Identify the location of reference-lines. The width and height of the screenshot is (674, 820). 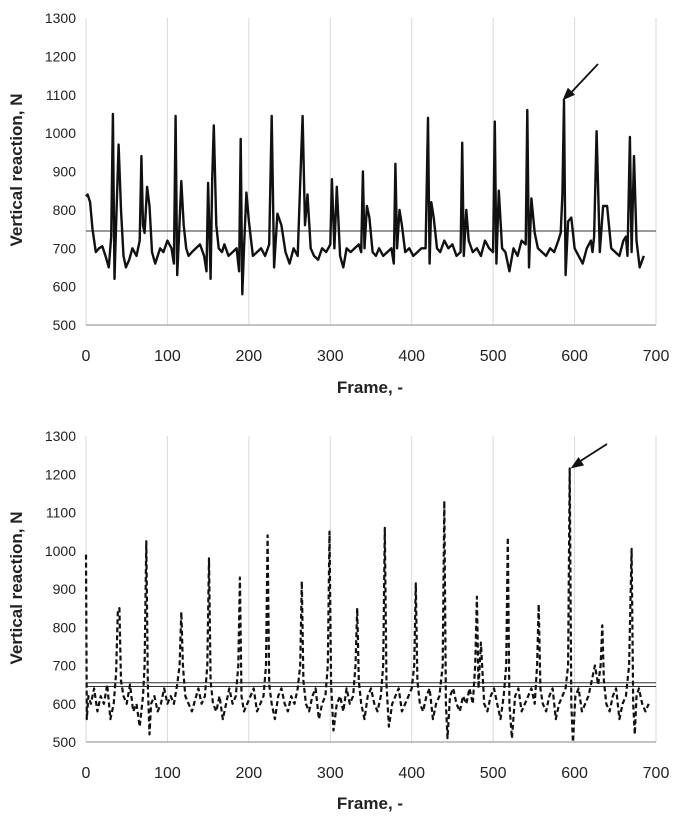
(371, 685).